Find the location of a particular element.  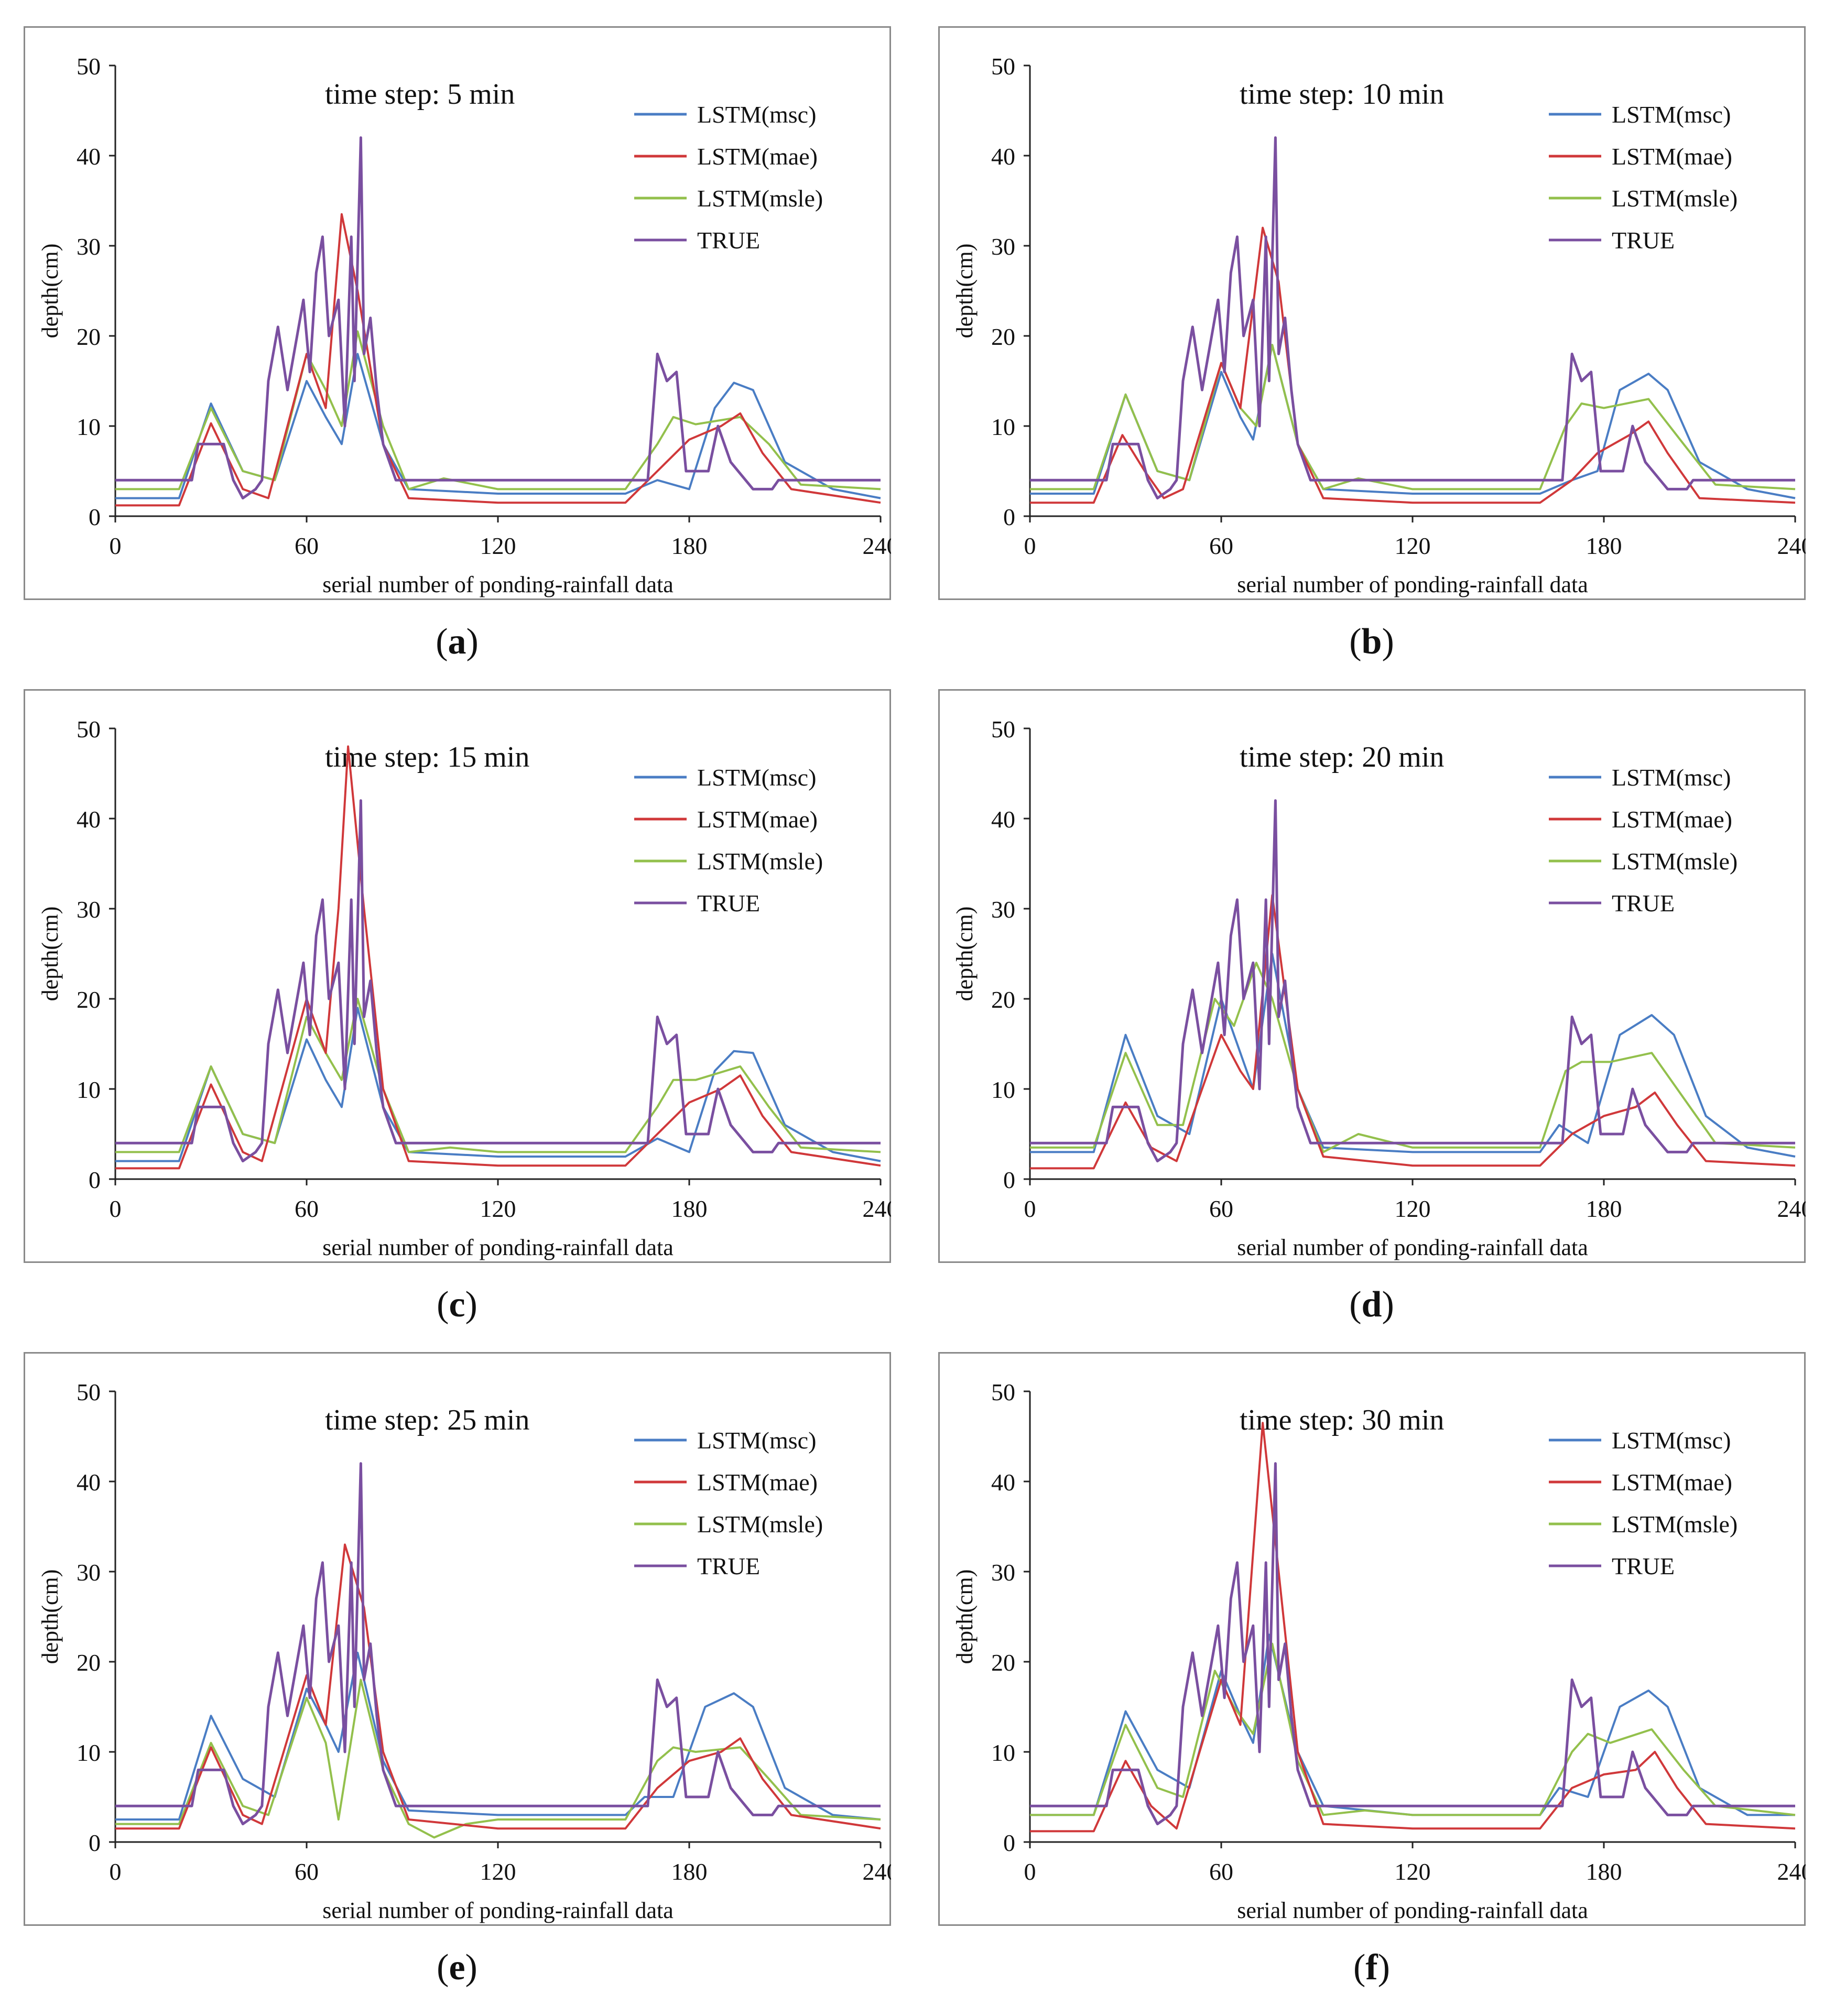

time-step-annotation: time step: 15 min is located at coordinates (427, 757).